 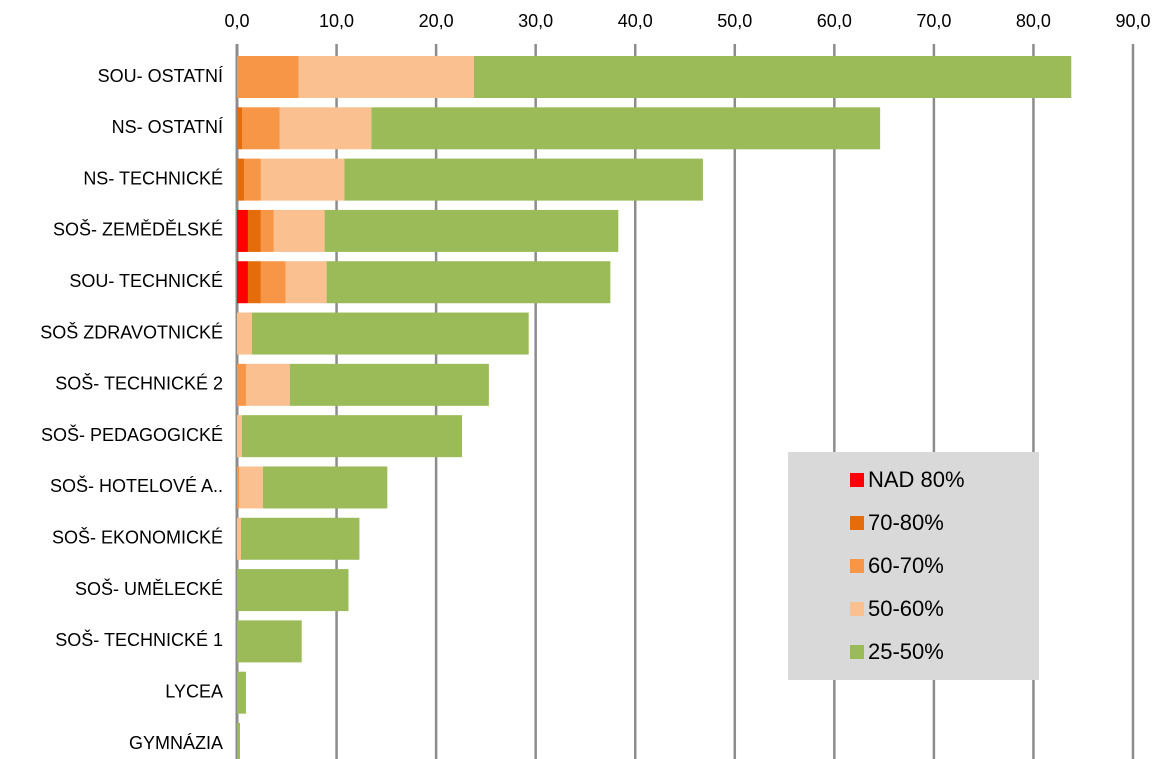 What do you see at coordinates (933, 21) in the screenshot?
I see `x-tick-label: 70,0` at bounding box center [933, 21].